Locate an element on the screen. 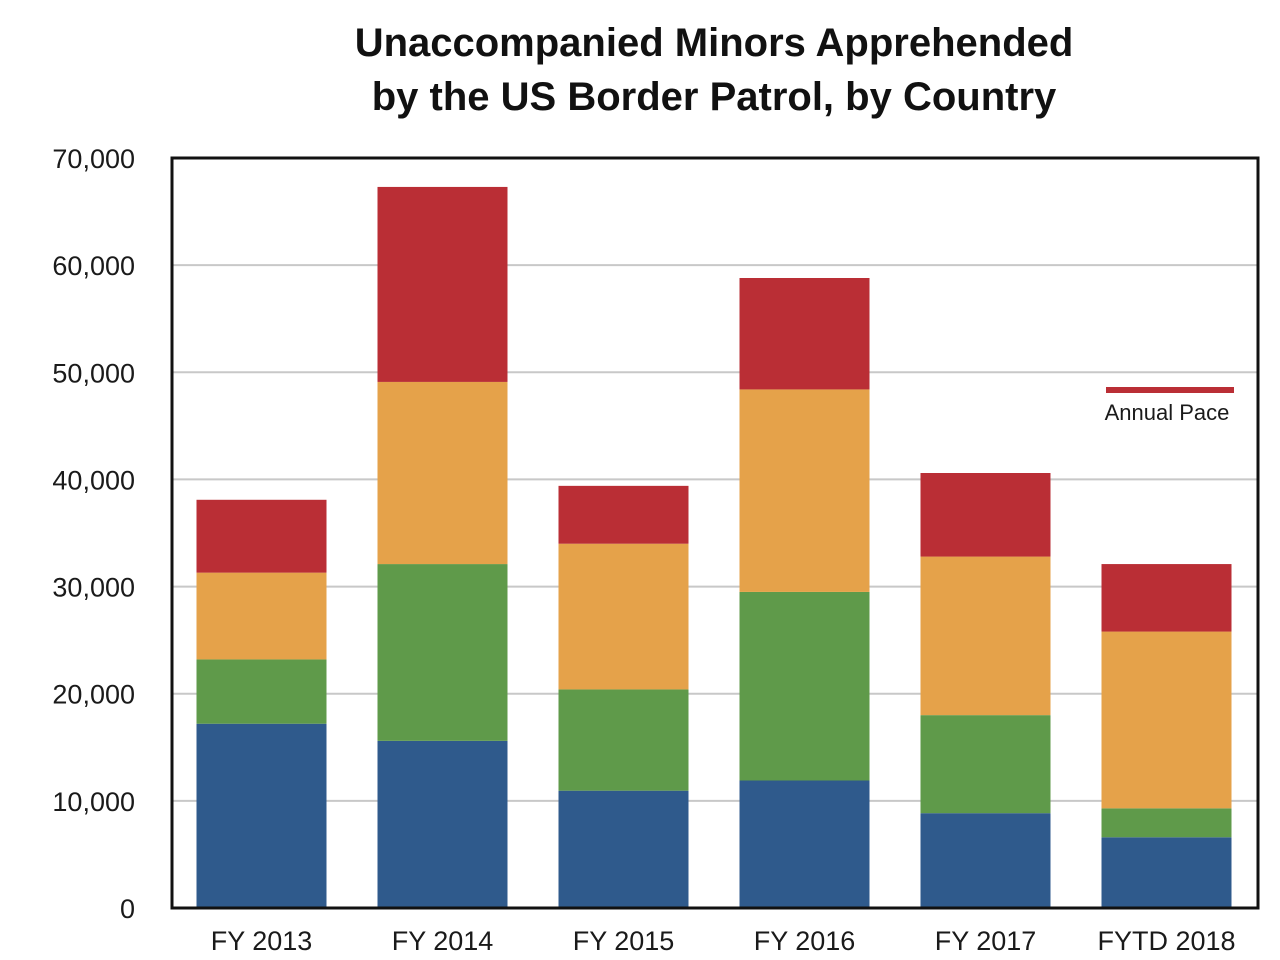 The image size is (1280, 960). legend-label-annual-pace: Annual Pace is located at coordinates (1167, 412).